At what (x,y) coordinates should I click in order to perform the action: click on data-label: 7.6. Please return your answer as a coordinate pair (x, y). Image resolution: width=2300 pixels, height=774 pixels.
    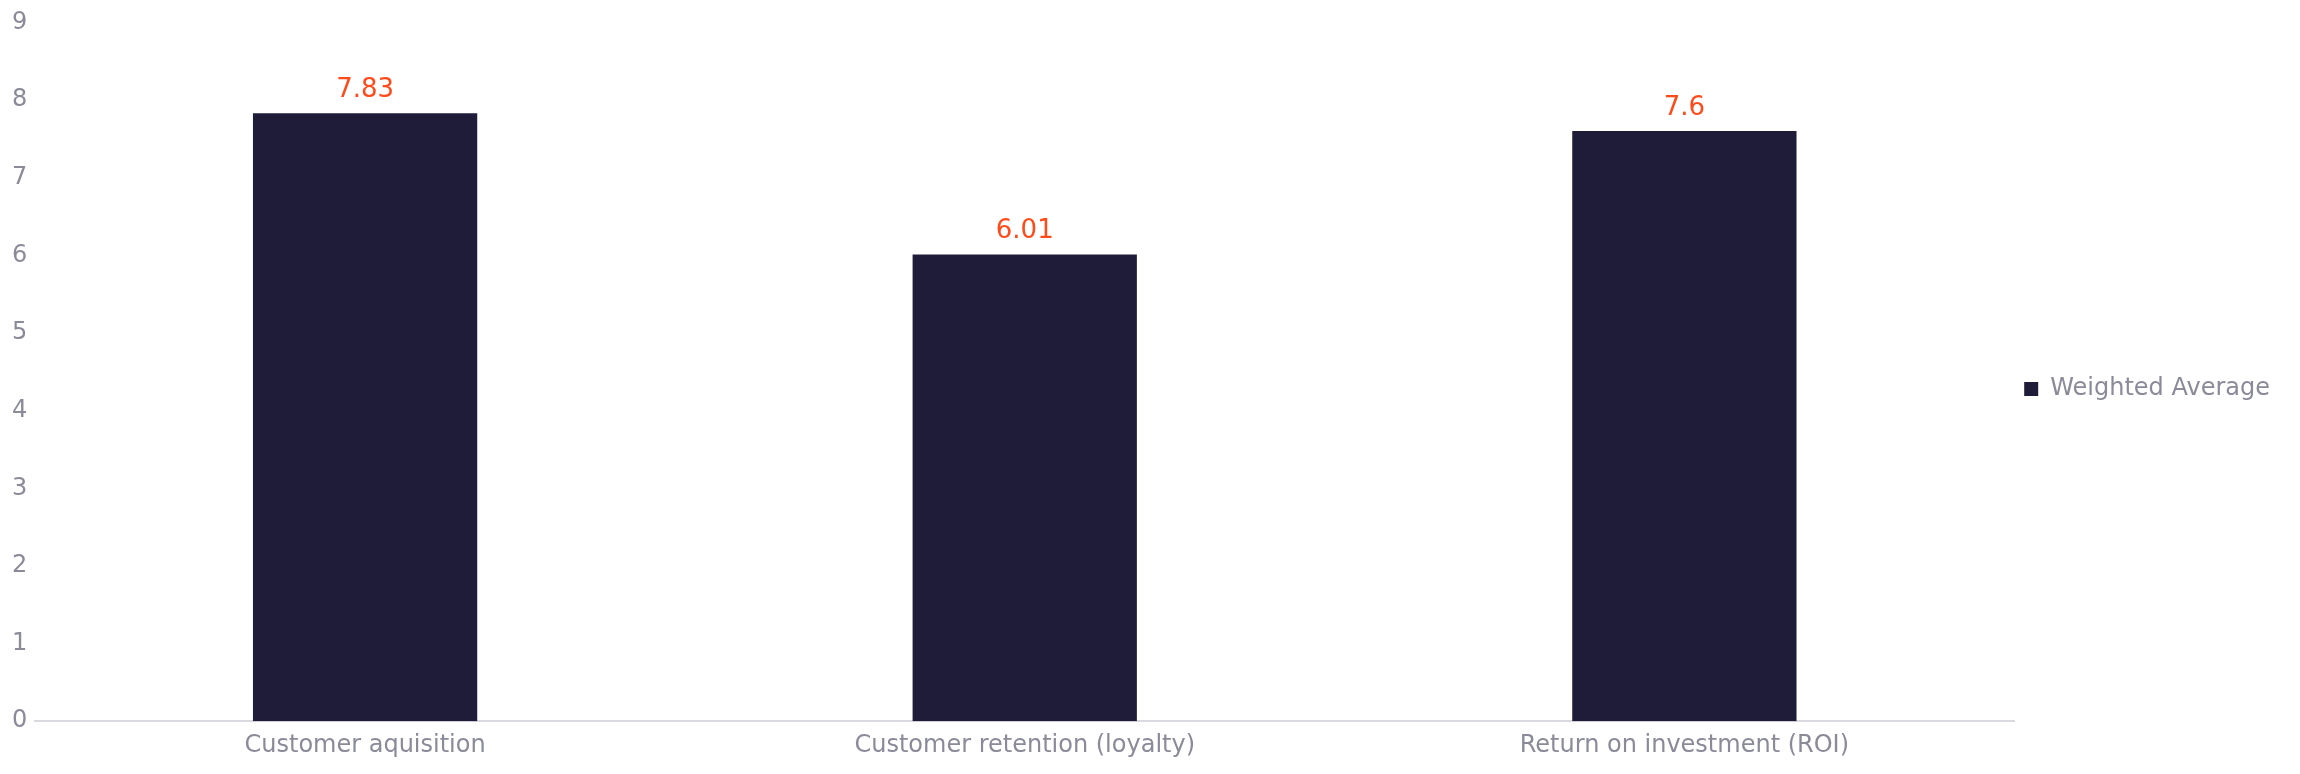
    Looking at the image, I should click on (1684, 105).